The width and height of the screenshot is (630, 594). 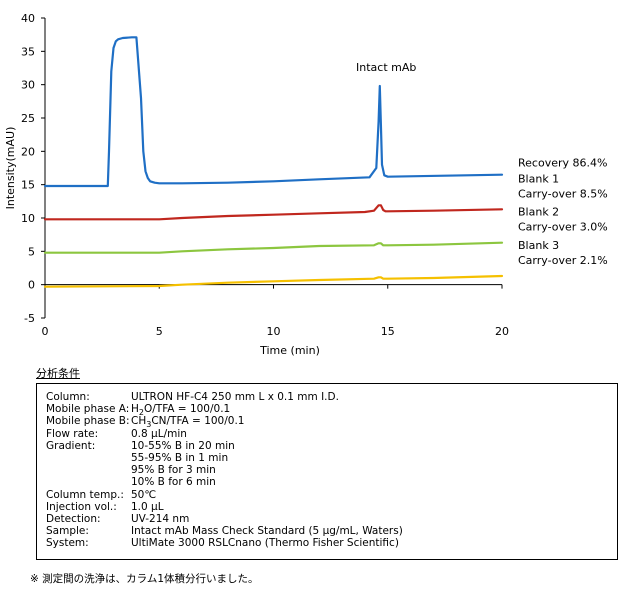 I want to click on condition-value-part: O/TFA = 100/0.1, so click(x=187, y=409).